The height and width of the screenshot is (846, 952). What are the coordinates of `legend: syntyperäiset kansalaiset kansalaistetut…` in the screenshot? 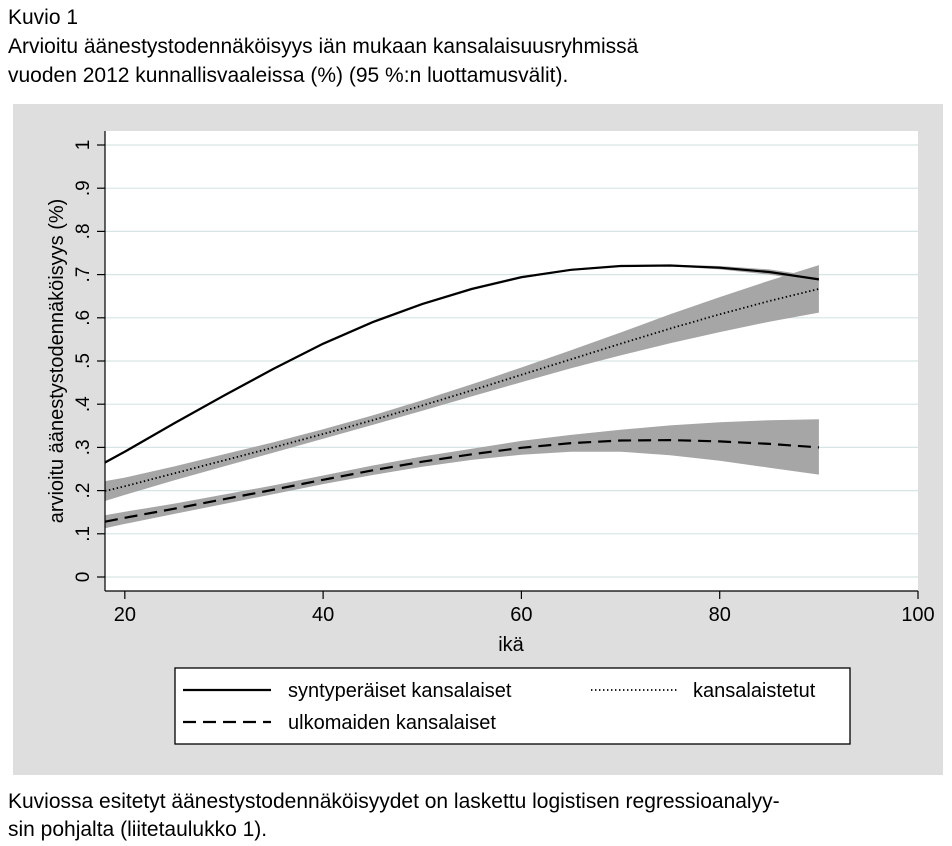 It's located at (512, 706).